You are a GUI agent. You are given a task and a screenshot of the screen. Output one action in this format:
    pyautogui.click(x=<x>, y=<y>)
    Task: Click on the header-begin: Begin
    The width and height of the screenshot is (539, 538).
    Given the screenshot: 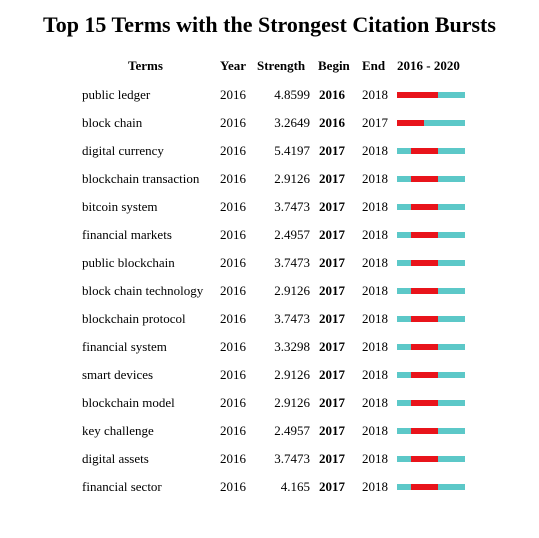 What is the action you would take?
    pyautogui.click(x=334, y=65)
    